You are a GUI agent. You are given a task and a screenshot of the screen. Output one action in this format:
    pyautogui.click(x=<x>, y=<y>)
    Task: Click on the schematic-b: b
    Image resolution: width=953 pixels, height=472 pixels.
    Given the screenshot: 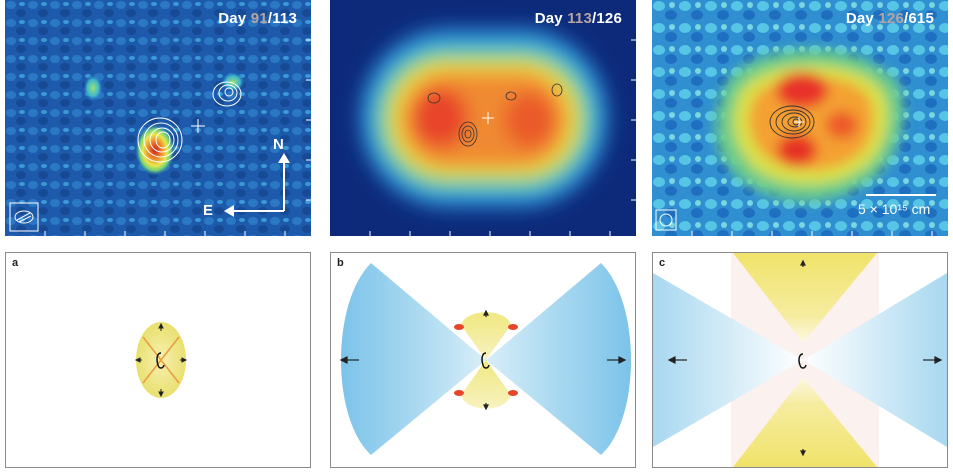 What is the action you would take?
    pyautogui.click(x=483, y=360)
    